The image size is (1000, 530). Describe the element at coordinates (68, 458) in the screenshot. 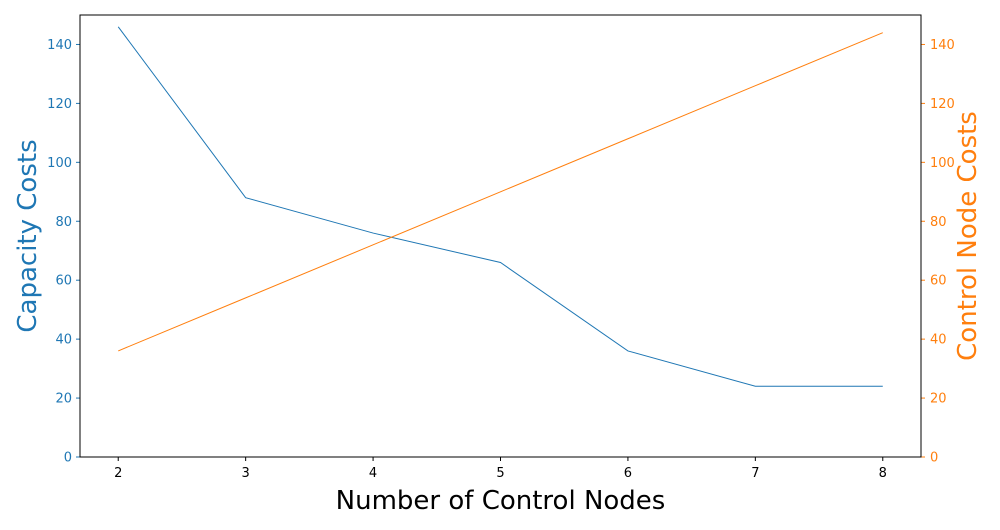

I see `left-y-tick-label: 0` at that location.